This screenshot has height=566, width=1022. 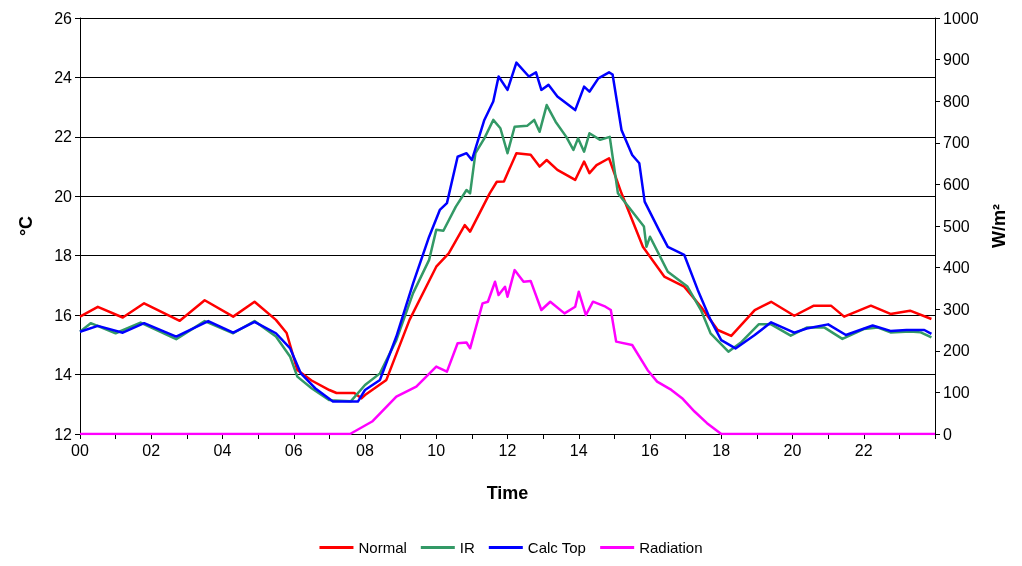 I want to click on y-tick-label: 18, so click(x=63, y=256).